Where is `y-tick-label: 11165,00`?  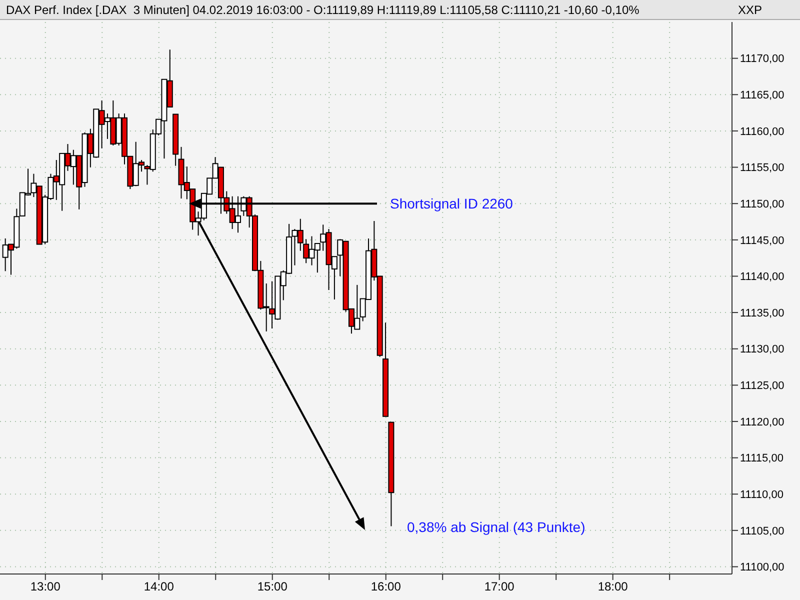 y-tick-label: 11165,00 is located at coordinates (762, 96).